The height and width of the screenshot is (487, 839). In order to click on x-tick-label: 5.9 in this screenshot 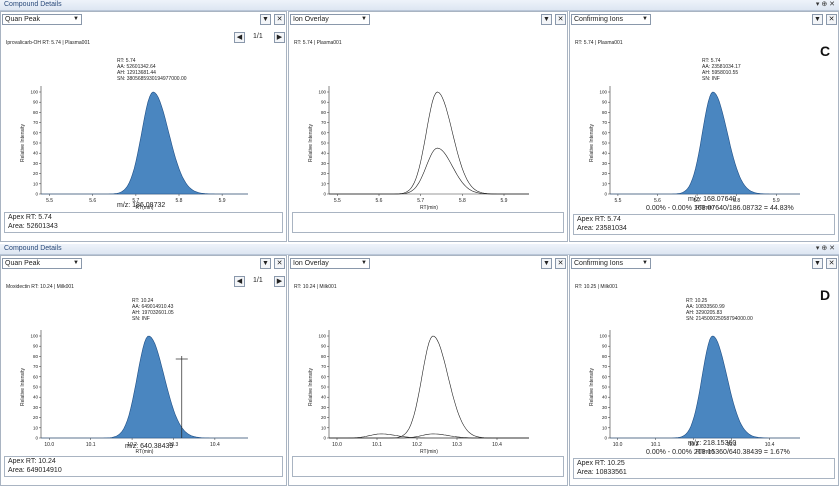, I will do `click(222, 201)`.